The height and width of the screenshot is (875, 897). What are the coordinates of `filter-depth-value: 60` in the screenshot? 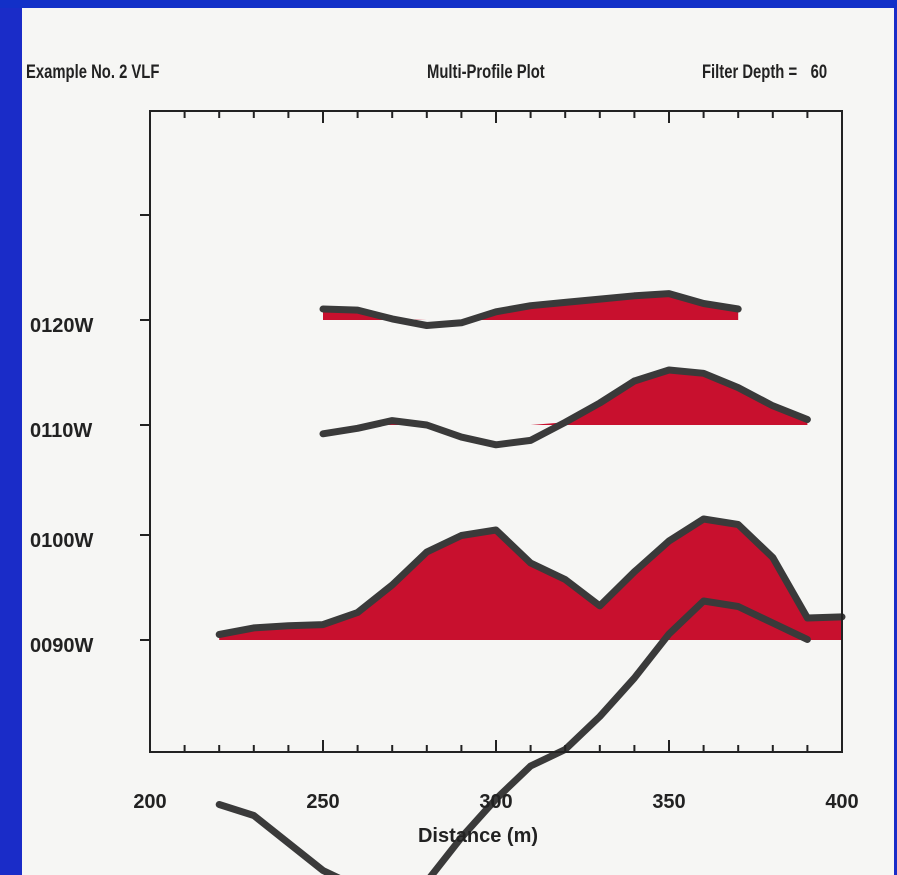 It's located at (819, 72).